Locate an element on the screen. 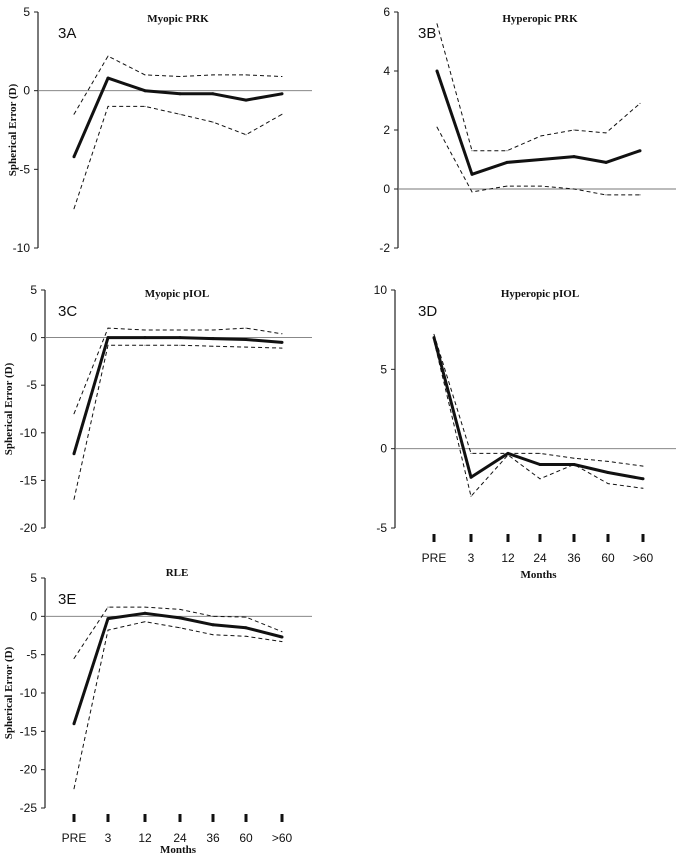 The image size is (683, 858). x-tick-label: 36 is located at coordinates (213, 838).